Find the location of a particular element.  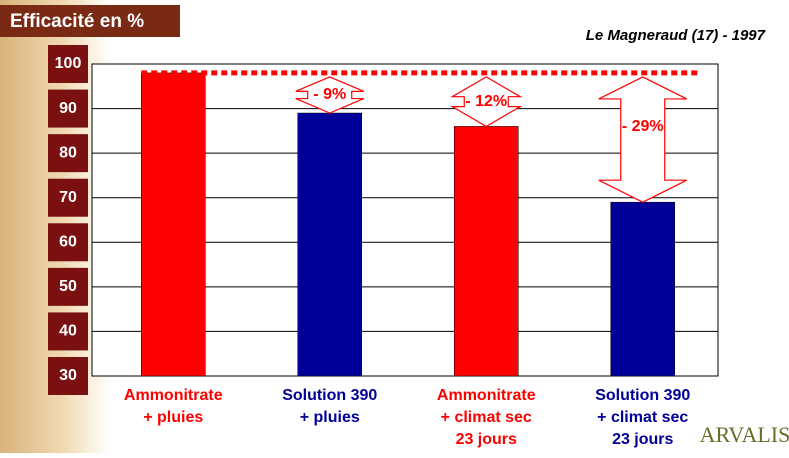

annotation: - 12% is located at coordinates (486, 101).